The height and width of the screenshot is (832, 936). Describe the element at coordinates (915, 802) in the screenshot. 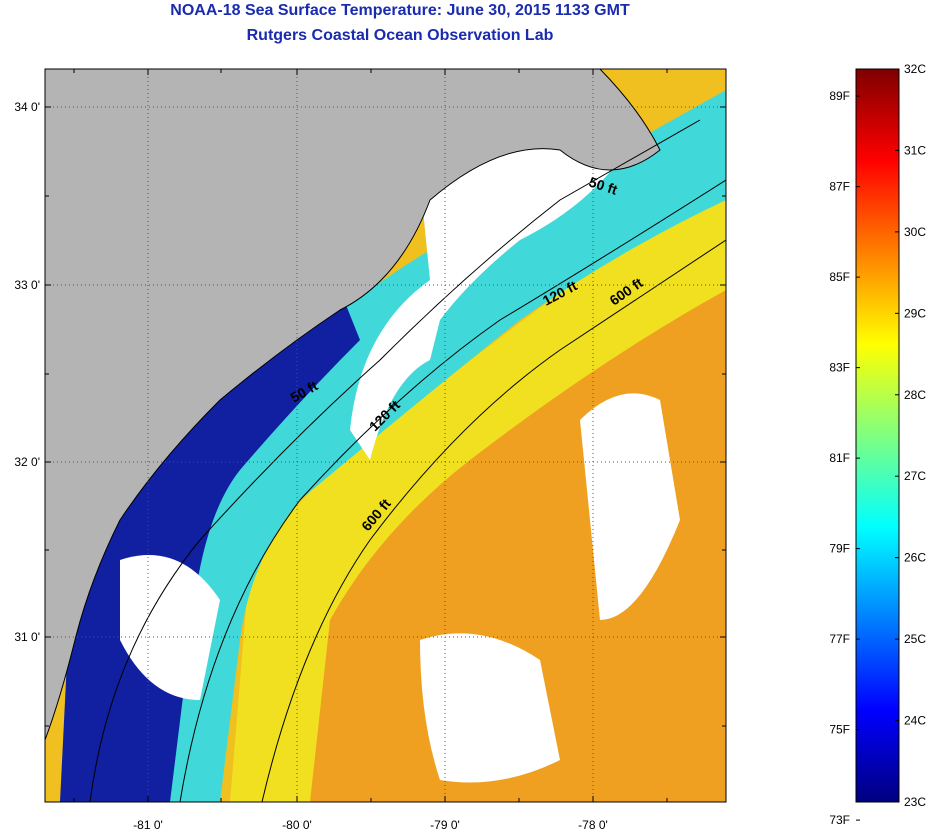

I see `colorbar-c-label: 23C` at that location.